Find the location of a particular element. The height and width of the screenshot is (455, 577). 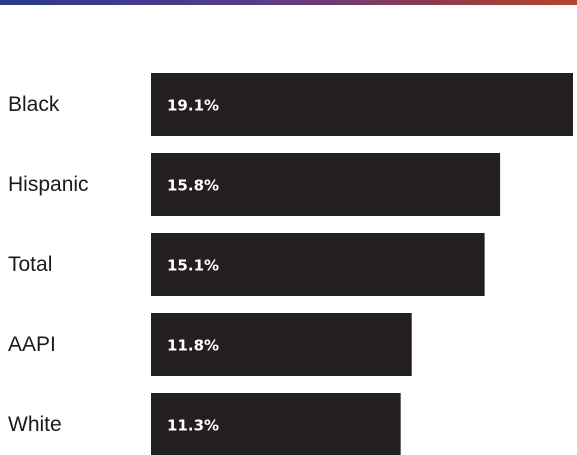

bar-row-white: White 11.3% is located at coordinates (204, 424).